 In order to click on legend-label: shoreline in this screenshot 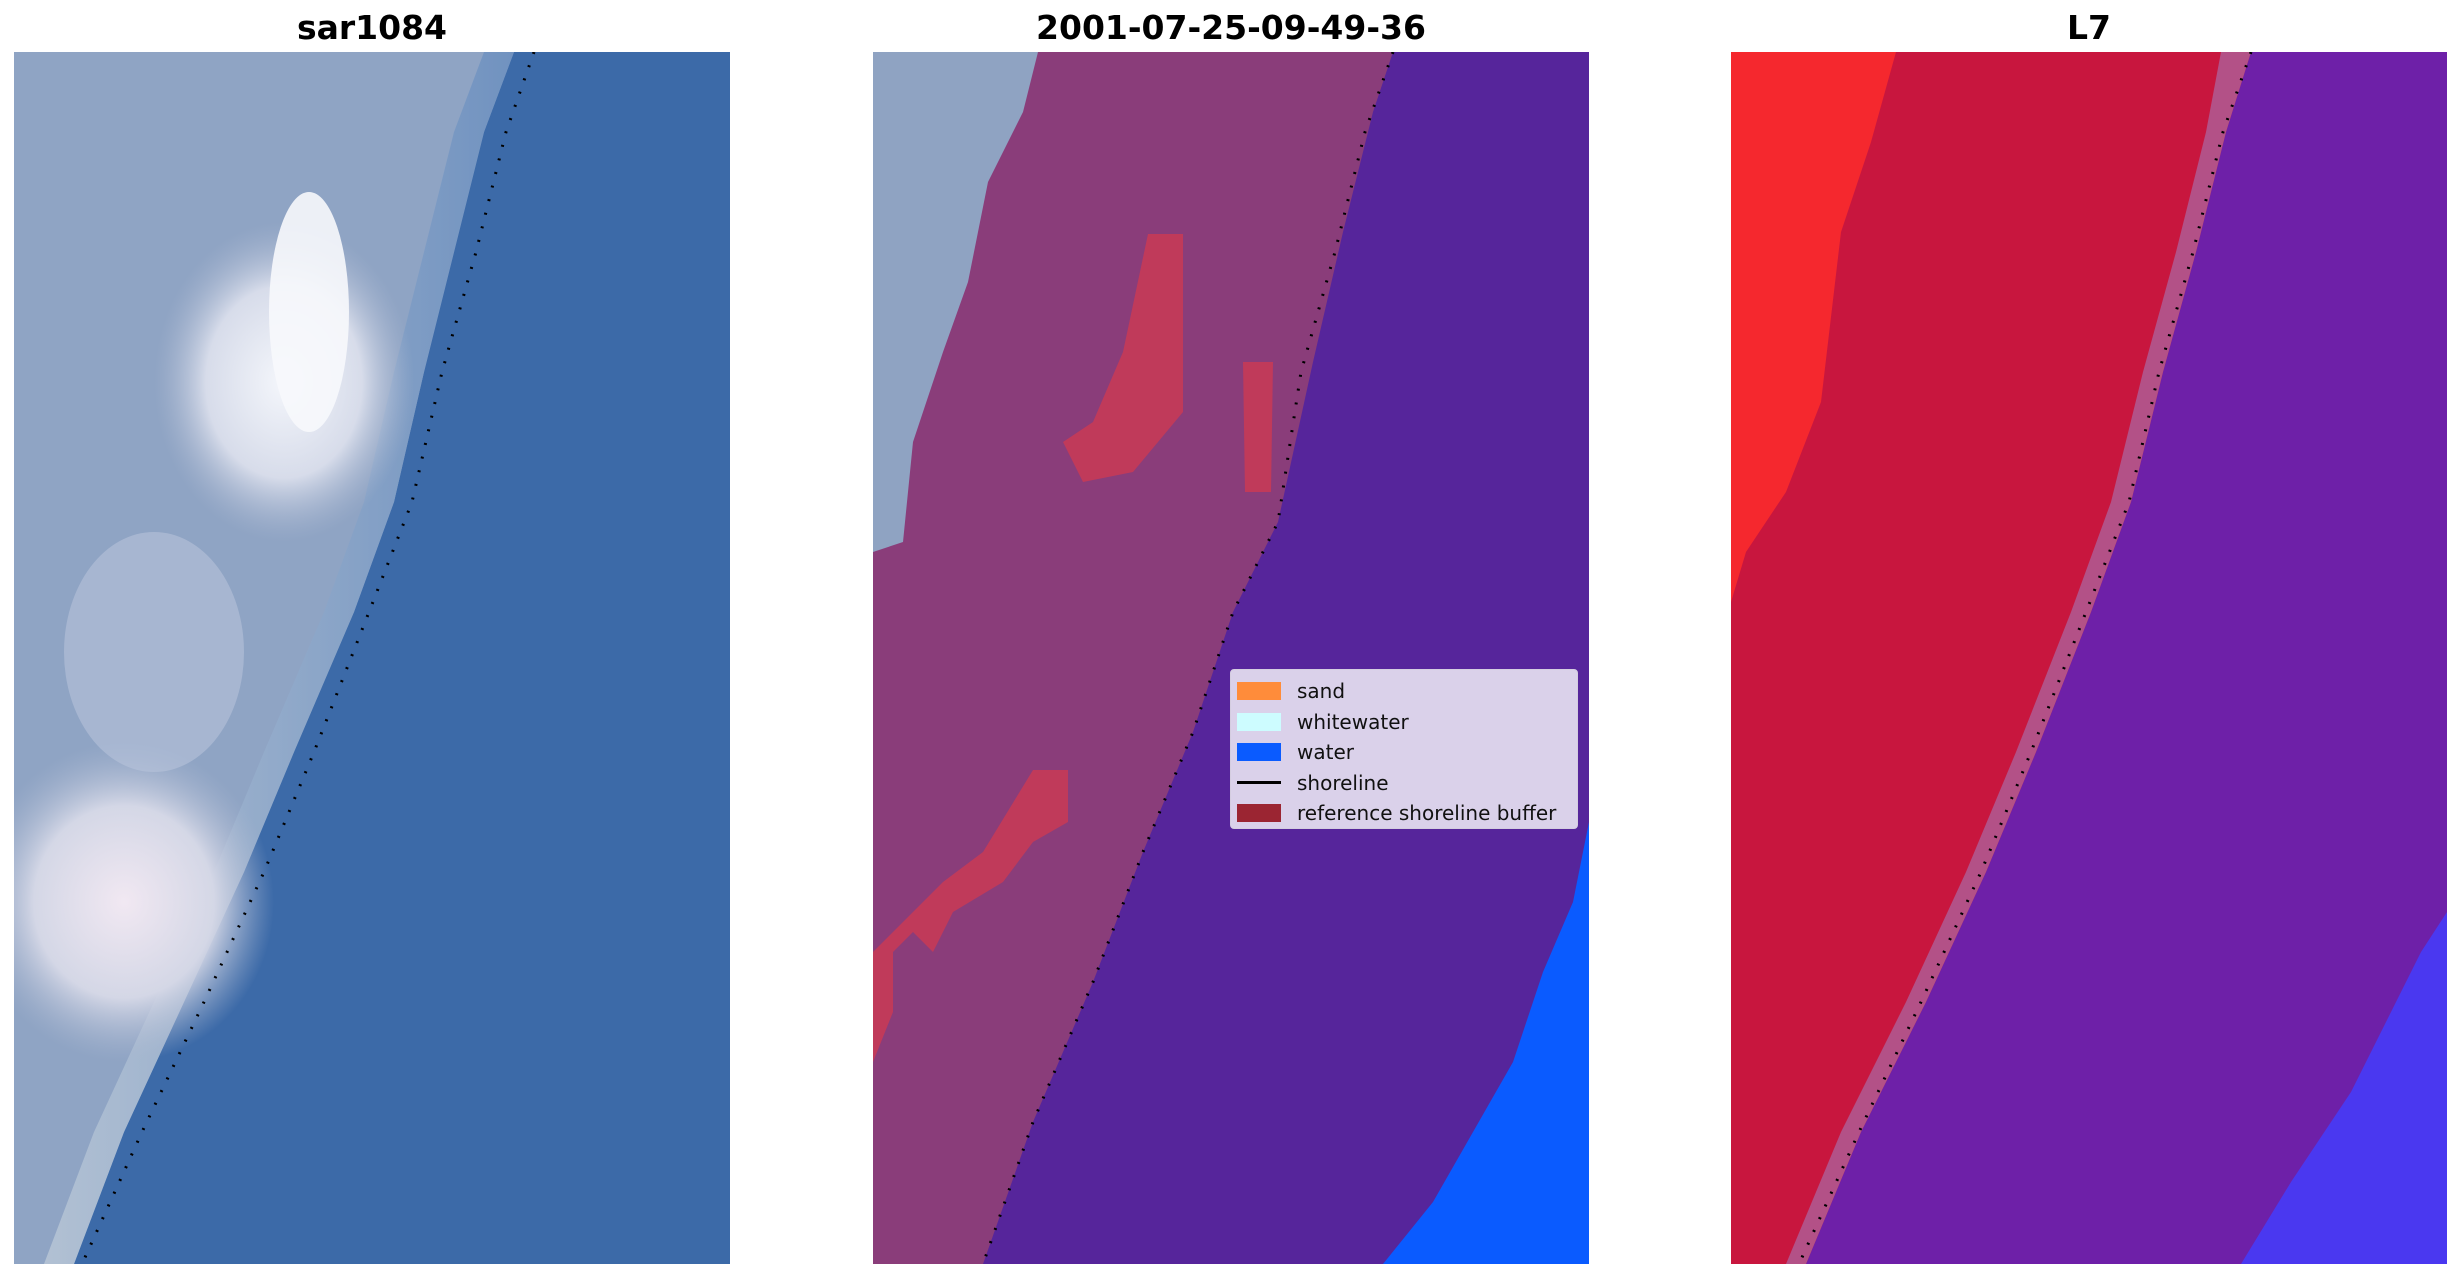, I will do `click(1343, 782)`.